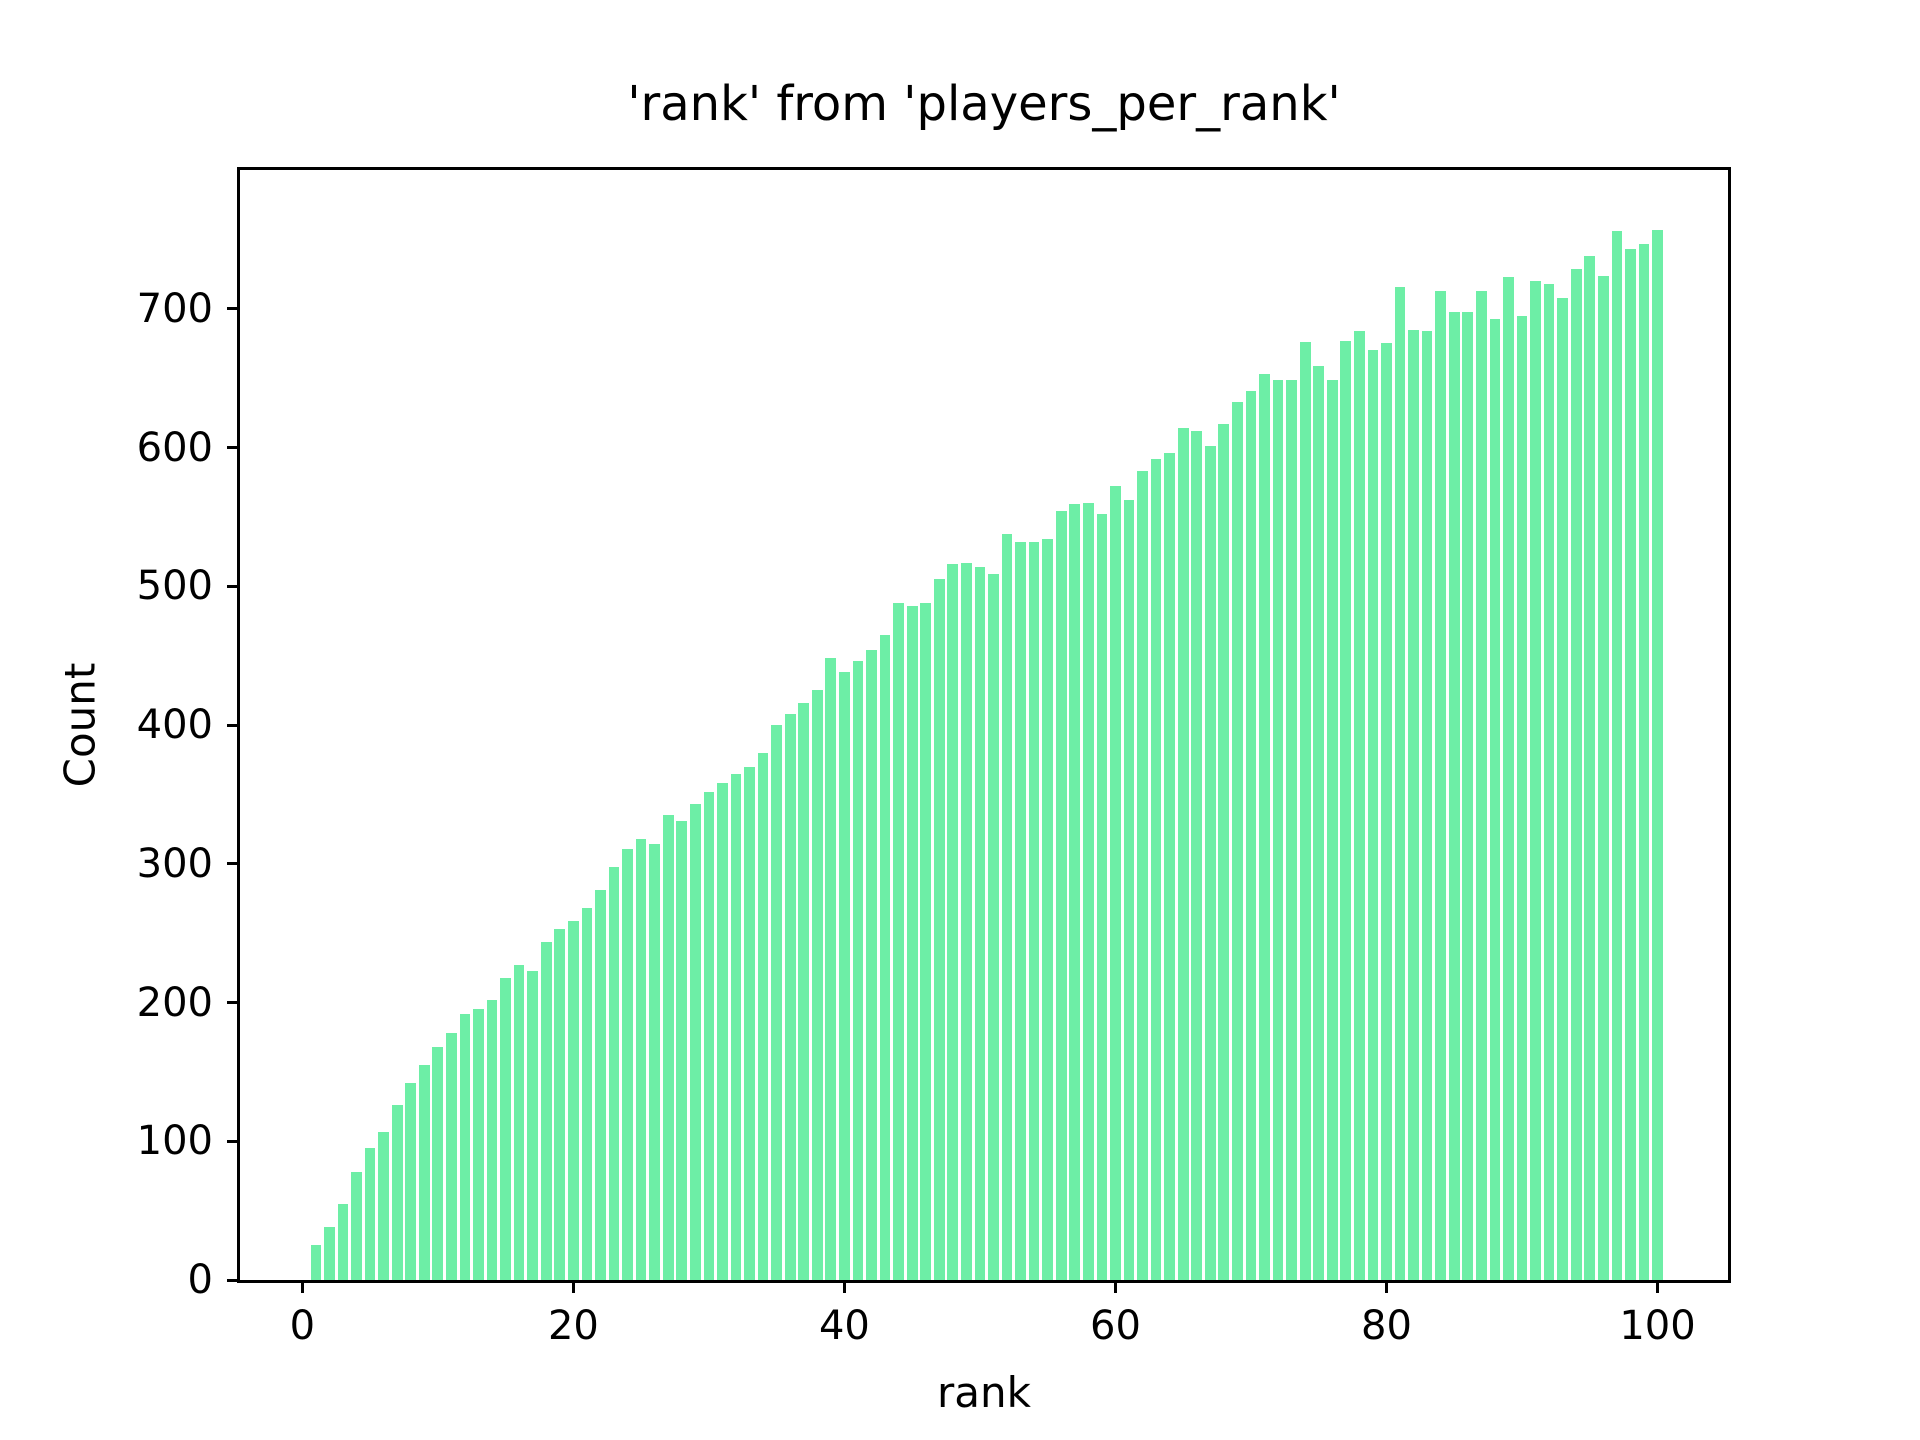  What do you see at coordinates (984, 104) in the screenshot?
I see `chart-title: 'rank' from 'players_per_rank'` at bounding box center [984, 104].